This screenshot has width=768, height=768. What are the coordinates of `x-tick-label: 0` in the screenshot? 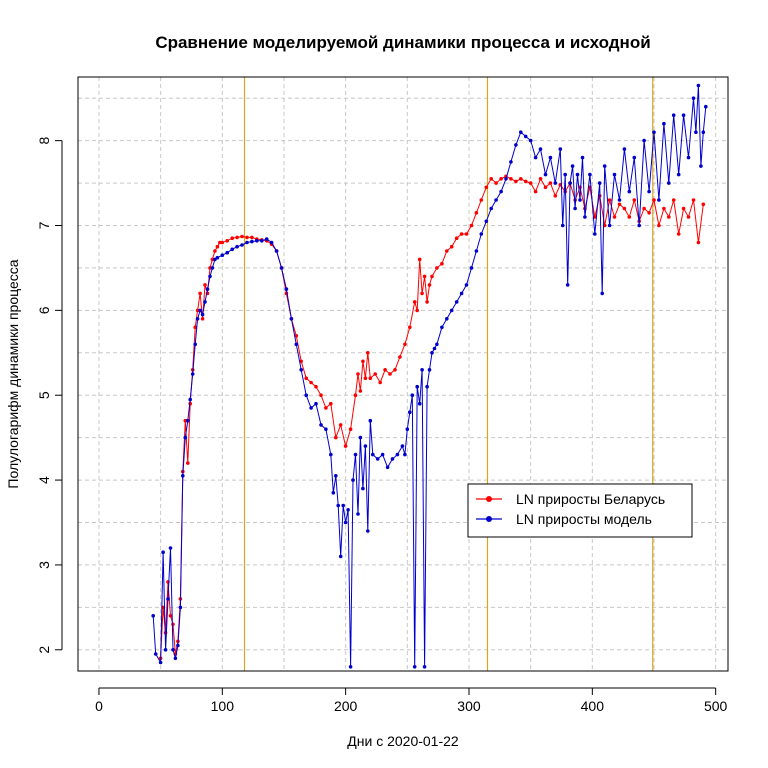 It's located at (99, 706).